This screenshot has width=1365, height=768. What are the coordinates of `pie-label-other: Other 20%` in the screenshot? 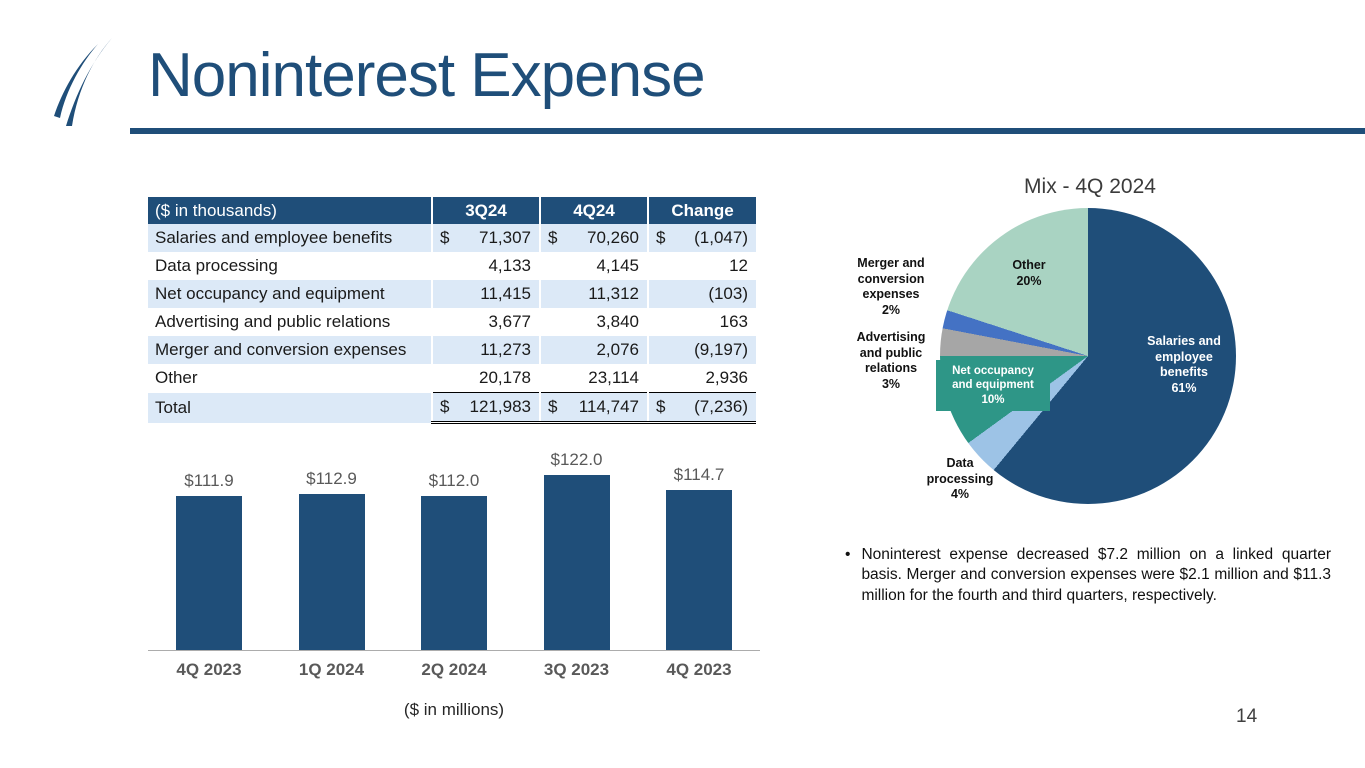 It's located at (1029, 273).